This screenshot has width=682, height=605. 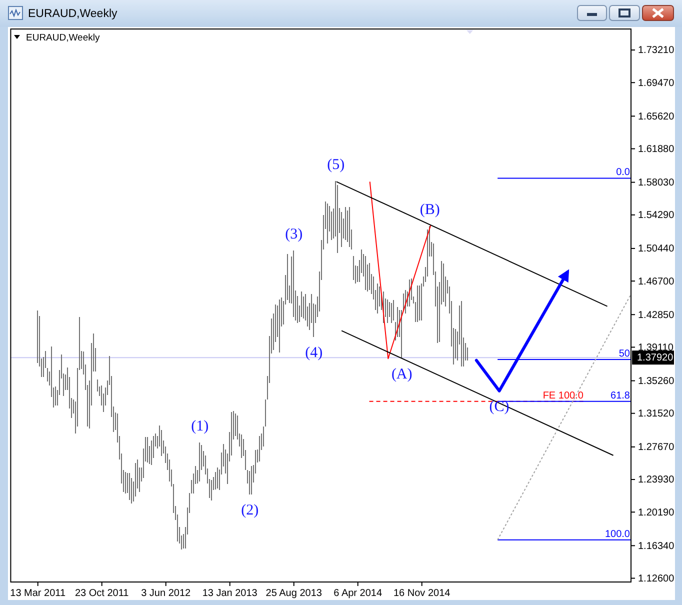 What do you see at coordinates (336, 164) in the screenshot?
I see `annotation: (5)` at bounding box center [336, 164].